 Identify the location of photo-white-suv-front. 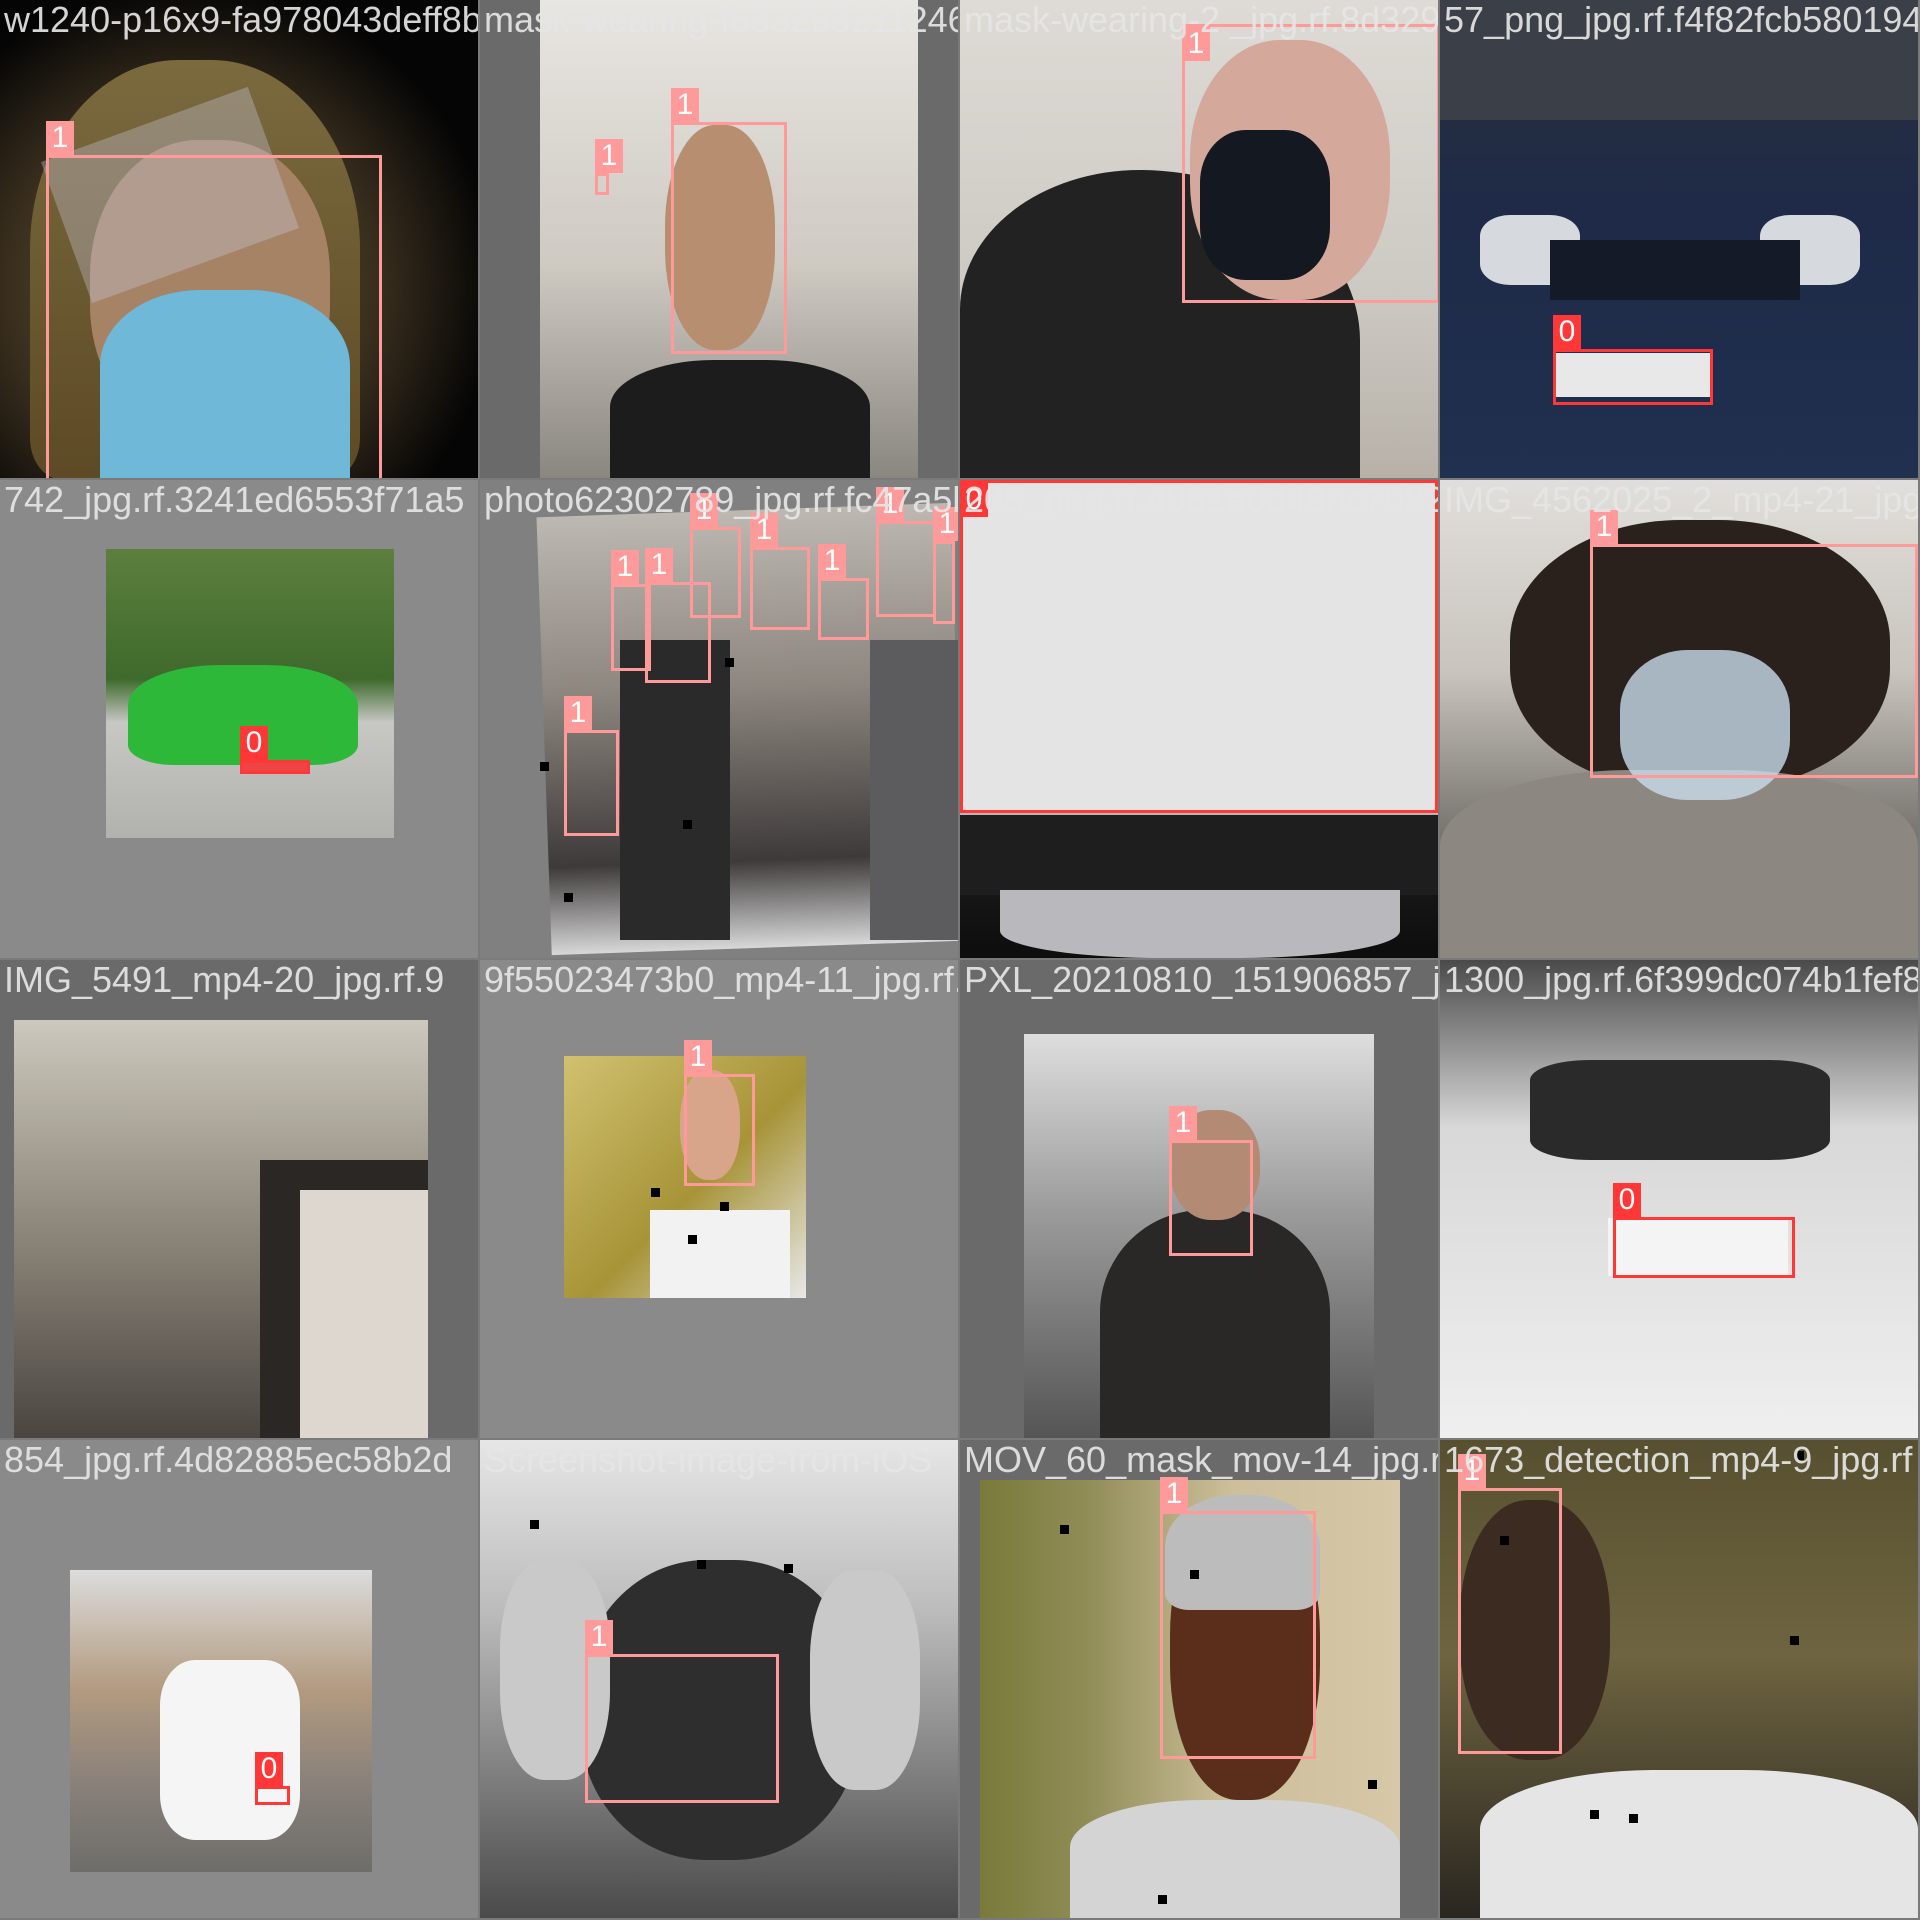
(1679, 1199).